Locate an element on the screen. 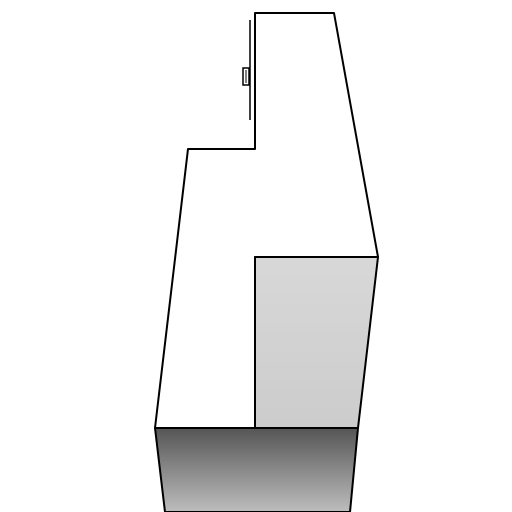 Image resolution: width=512 pixels, height=512 pixels. notch-tab-icon is located at coordinates (246, 76).